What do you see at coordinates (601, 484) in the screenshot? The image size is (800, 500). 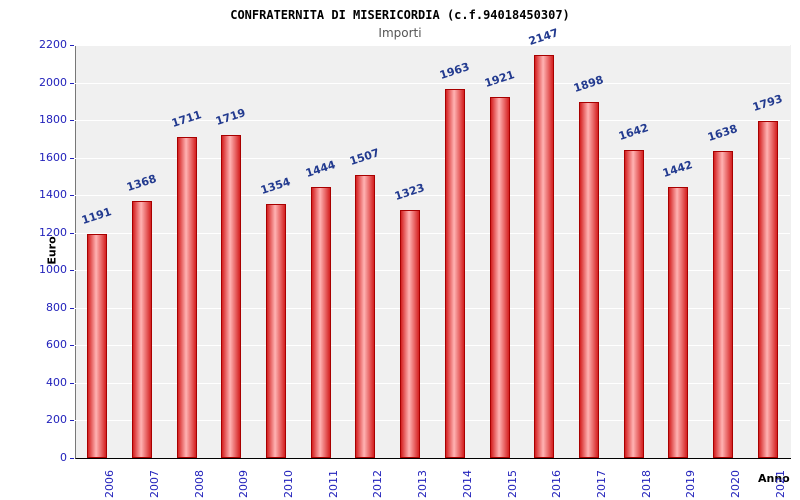 I see `x-tick-label: 2017` at bounding box center [601, 484].